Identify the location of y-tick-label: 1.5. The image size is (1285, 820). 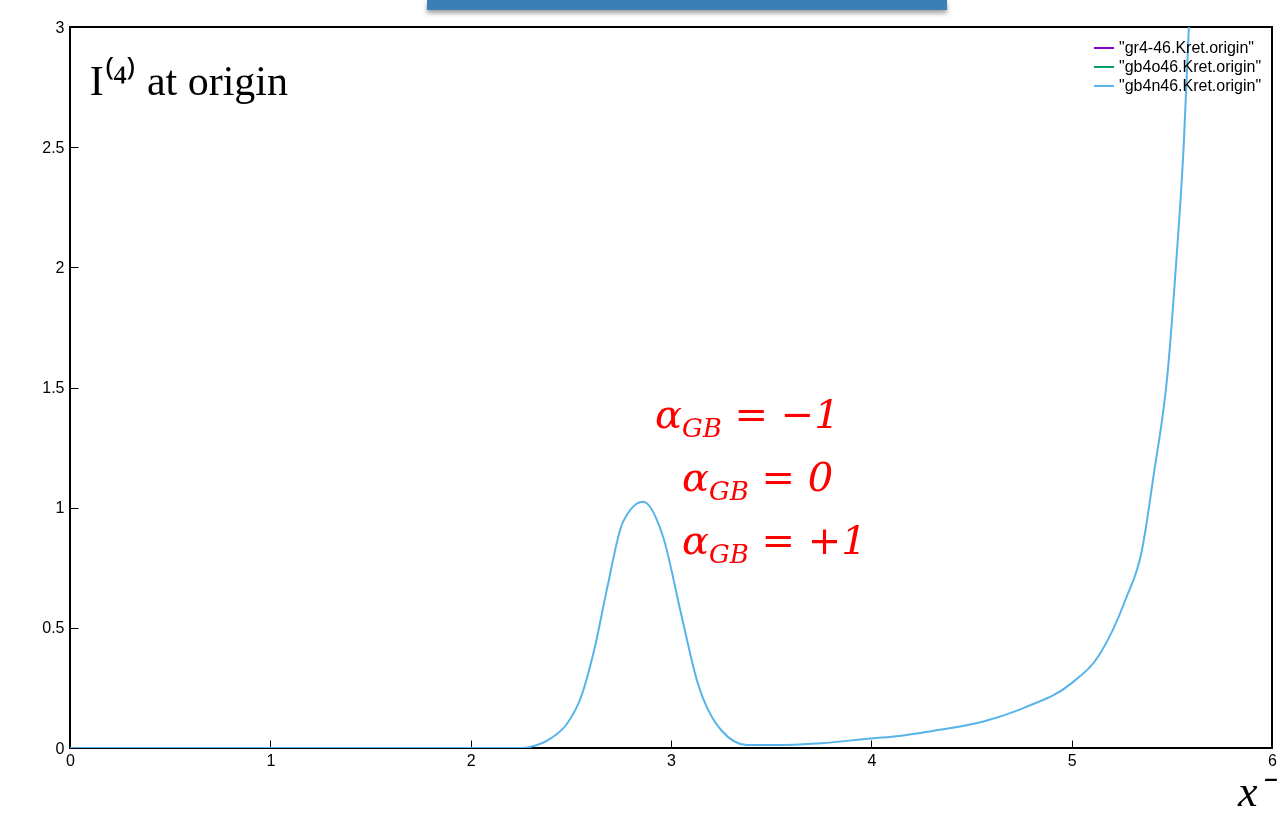
(53, 387).